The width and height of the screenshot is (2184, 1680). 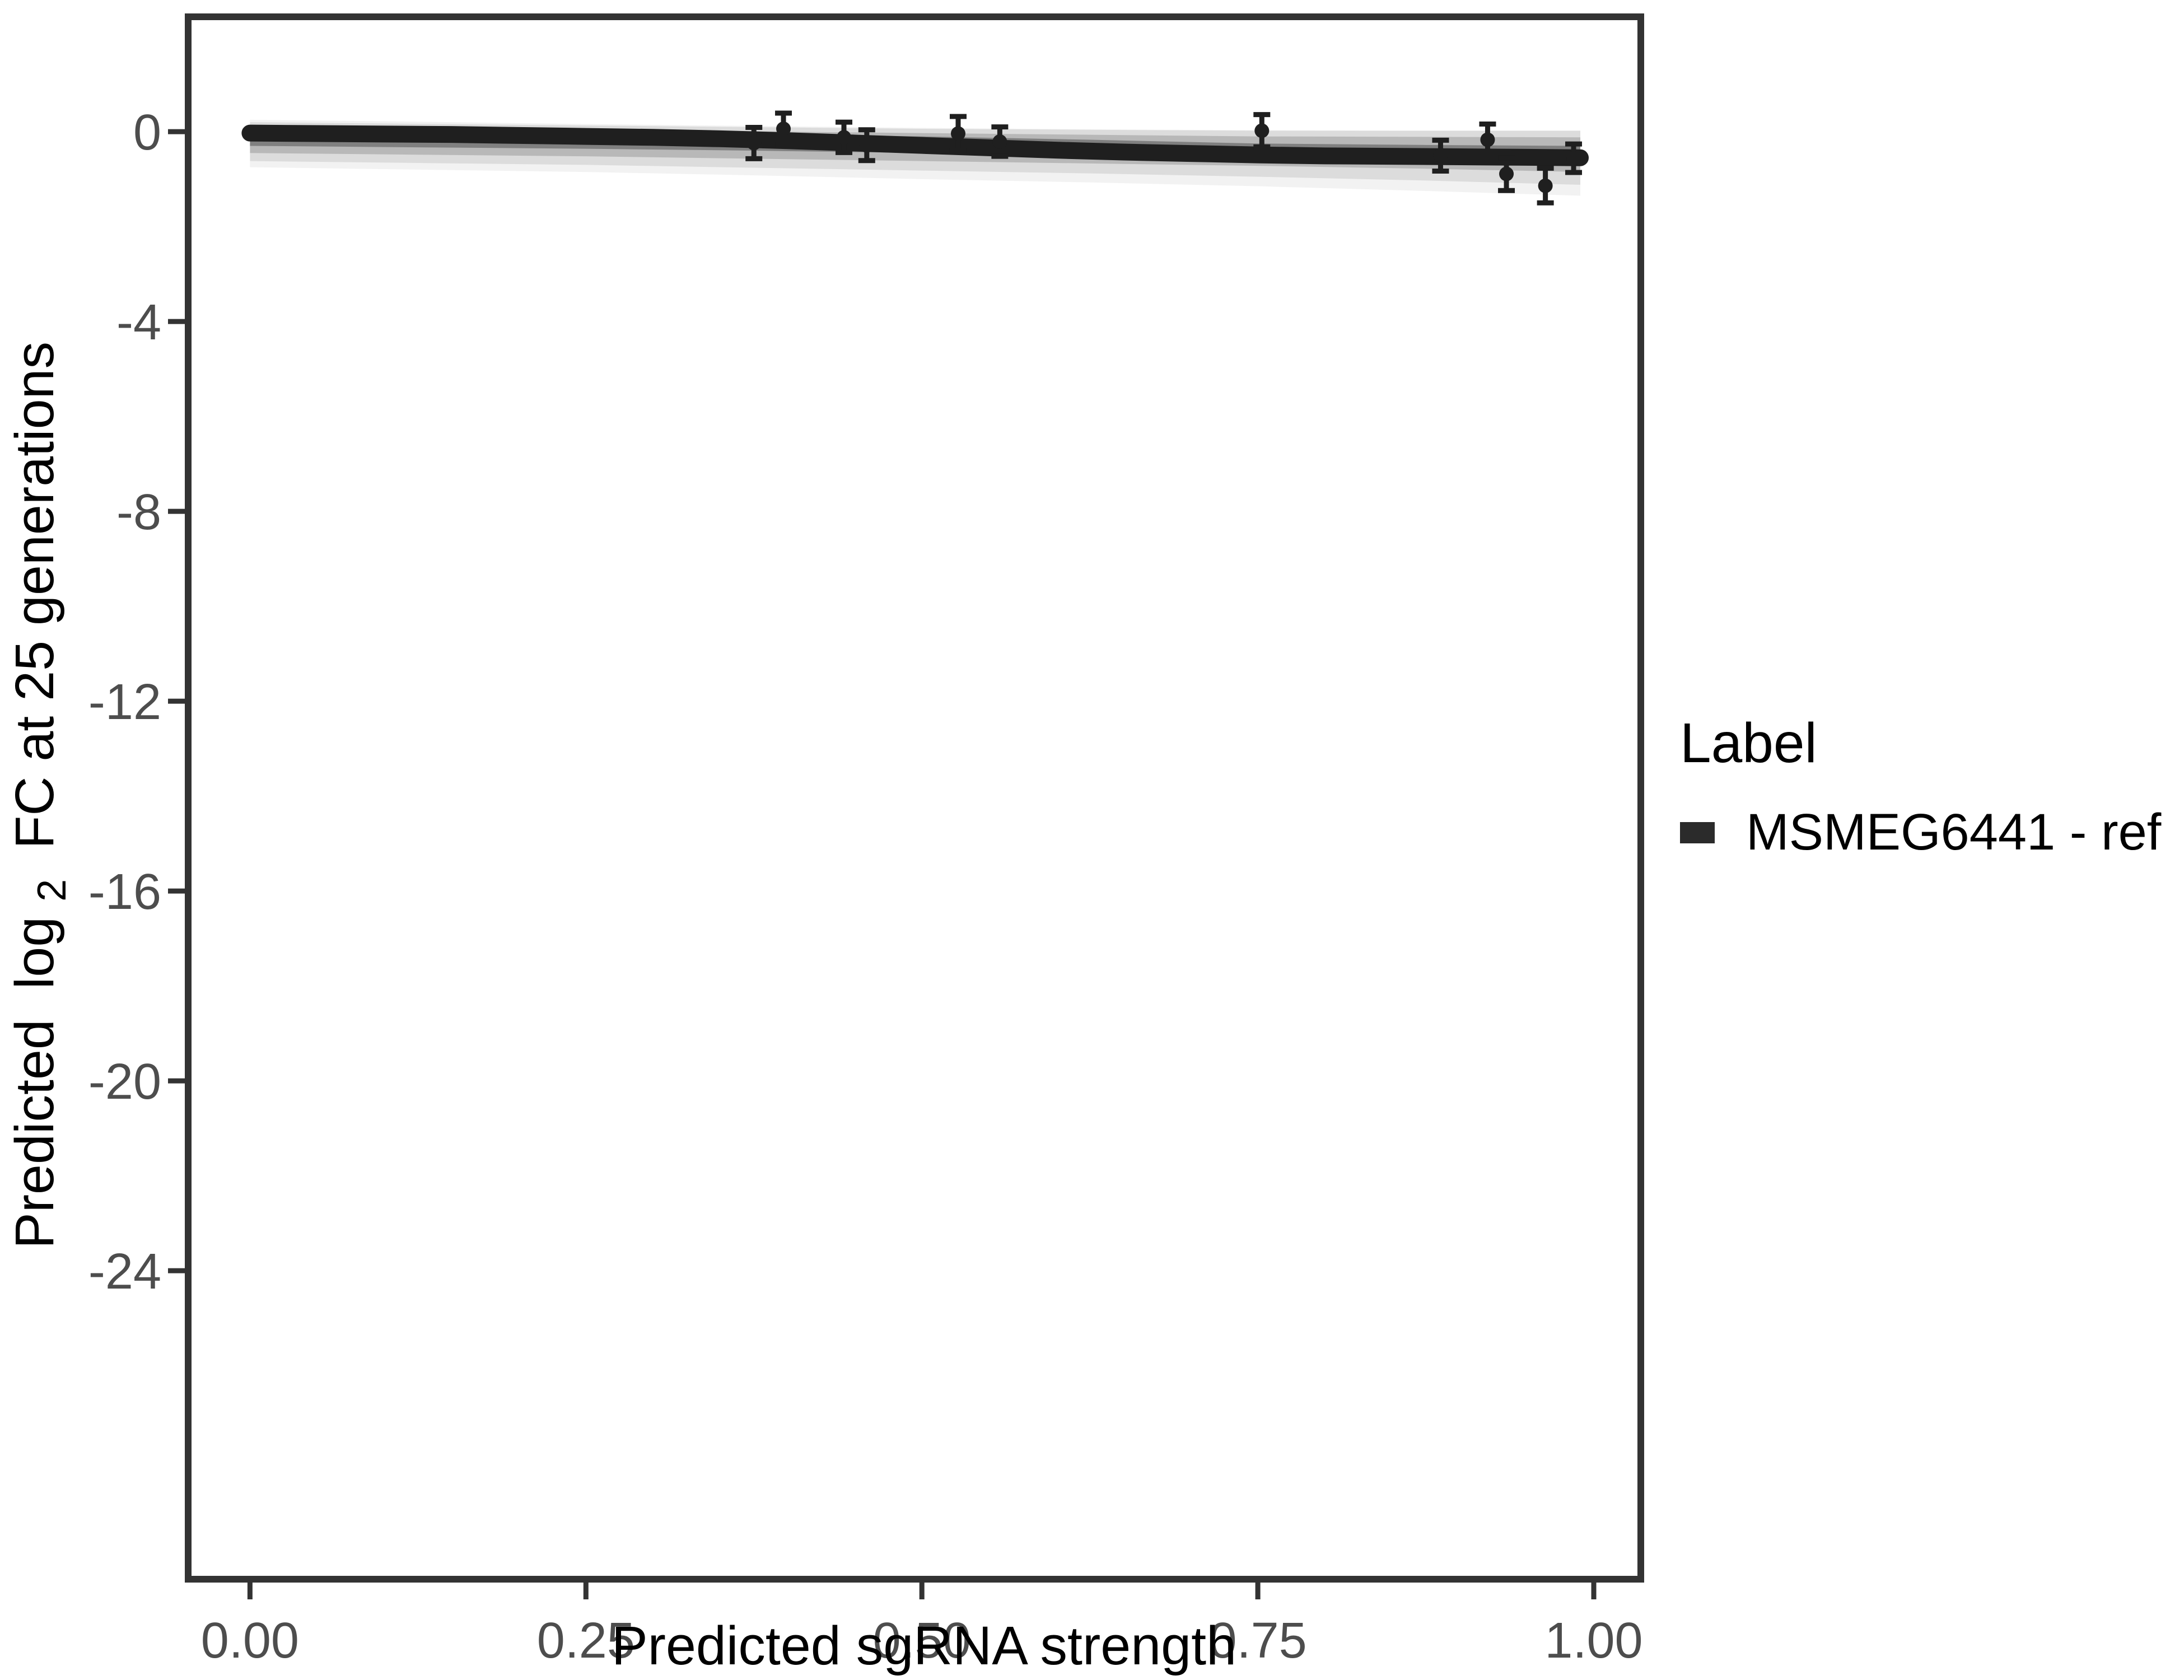 I want to click on legend-entry-label: MSMEG6441 - ref, so click(x=1954, y=833).